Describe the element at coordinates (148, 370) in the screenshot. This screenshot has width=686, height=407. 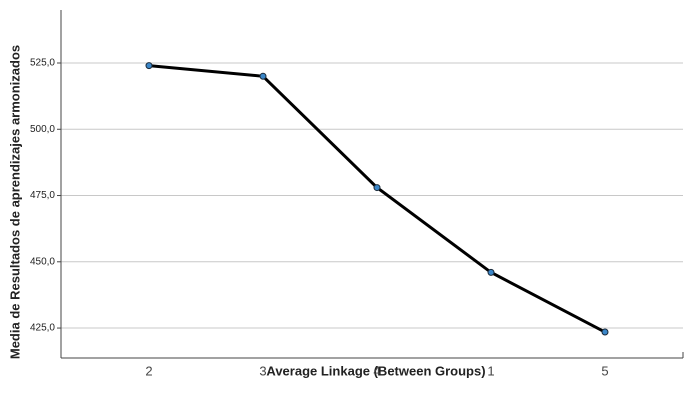
I see `x-tick-label: 2` at that location.